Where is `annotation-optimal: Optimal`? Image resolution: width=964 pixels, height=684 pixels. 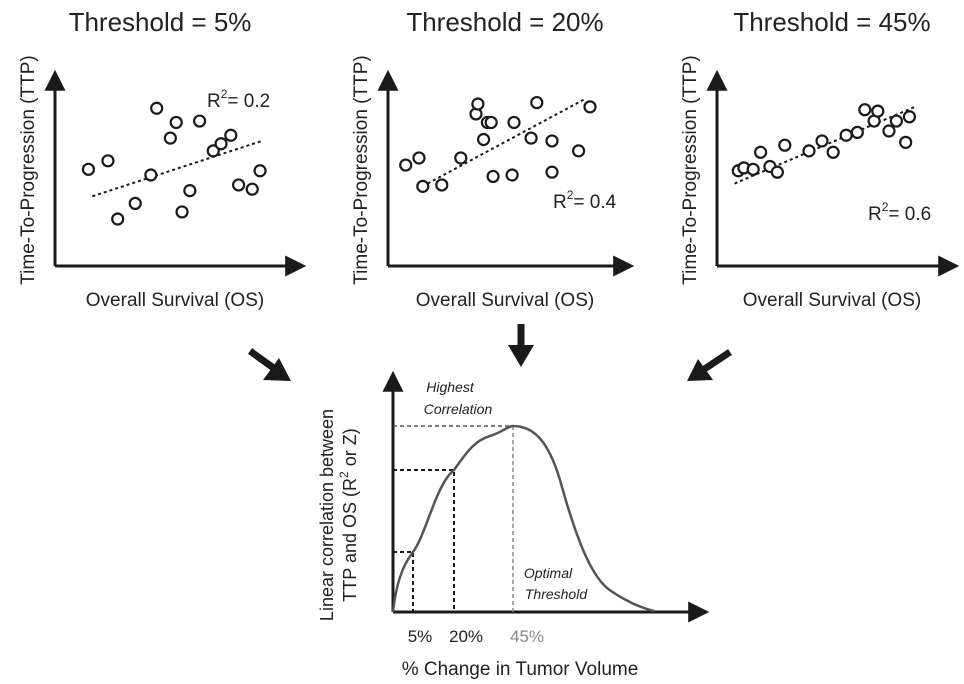 annotation-optimal: Optimal is located at coordinates (548, 573).